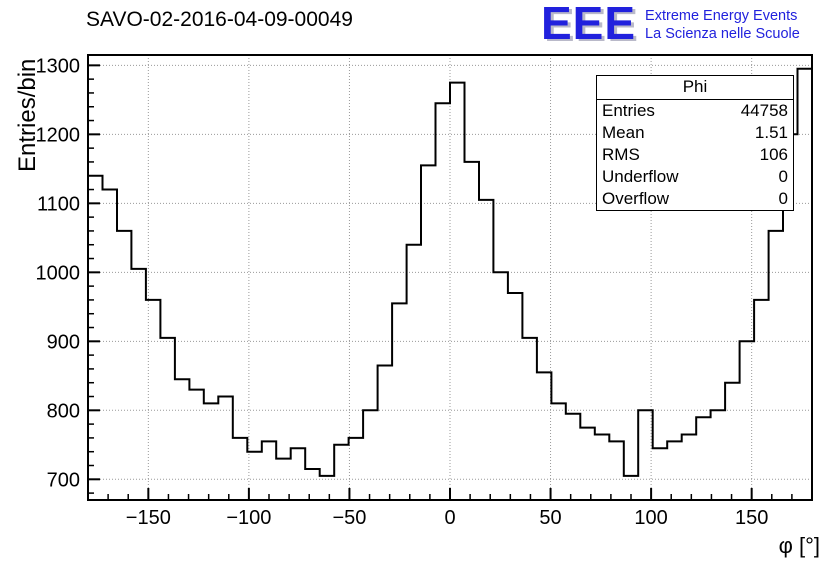  What do you see at coordinates (771, 132) in the screenshot?
I see `stats-value: 1.51` at bounding box center [771, 132].